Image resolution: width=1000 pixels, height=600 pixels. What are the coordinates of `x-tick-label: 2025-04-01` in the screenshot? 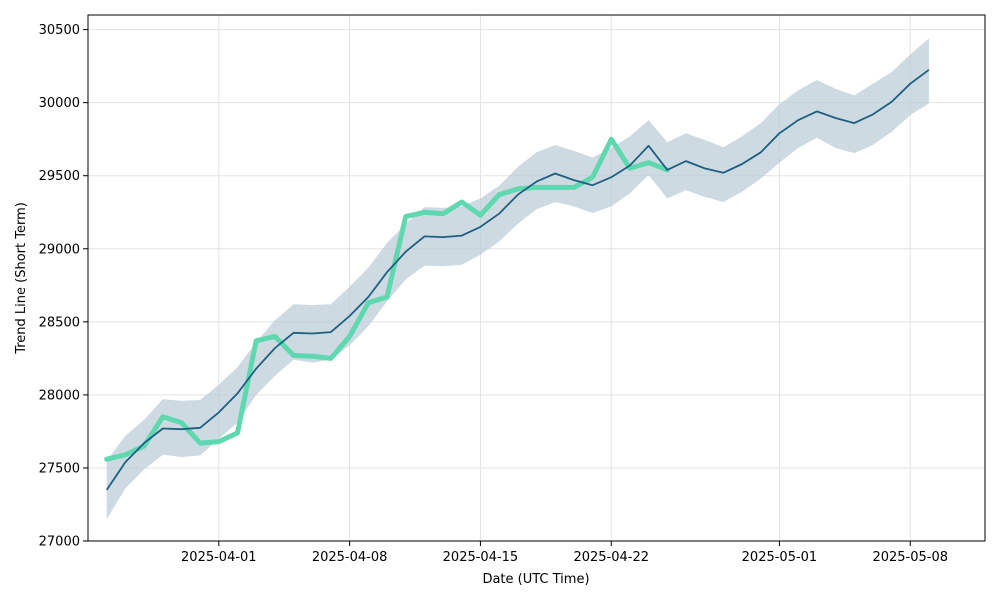 It's located at (219, 557).